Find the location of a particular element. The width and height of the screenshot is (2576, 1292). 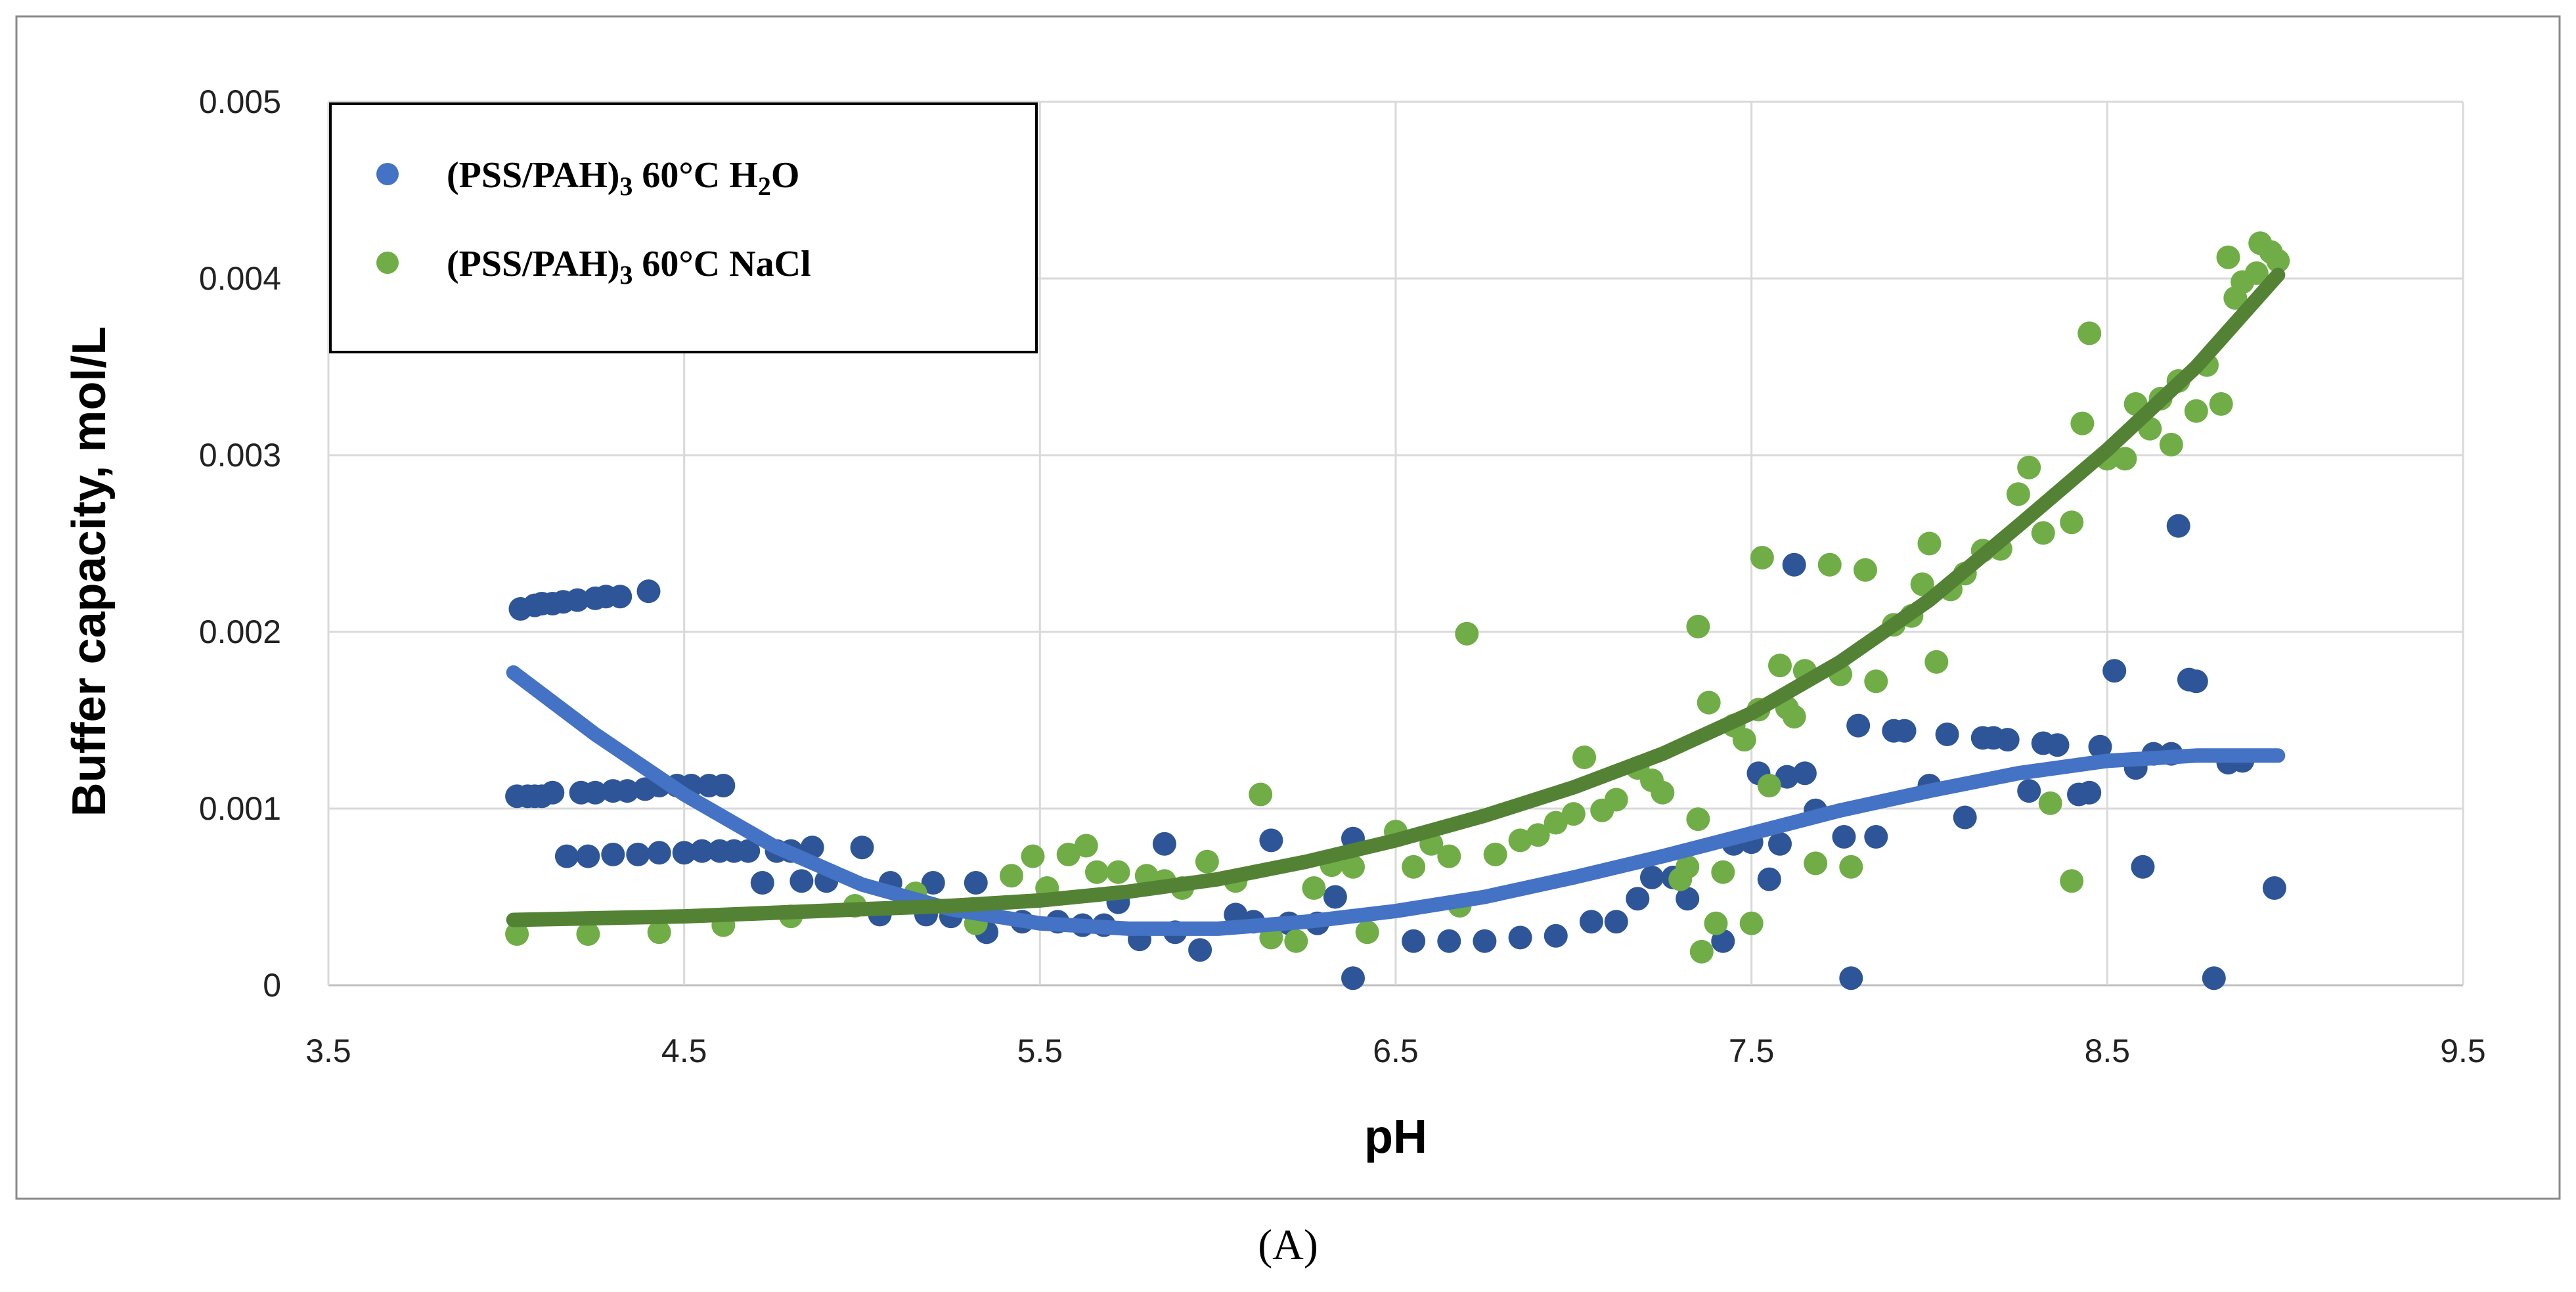

y-tick-label: 0.003 is located at coordinates (240, 456).